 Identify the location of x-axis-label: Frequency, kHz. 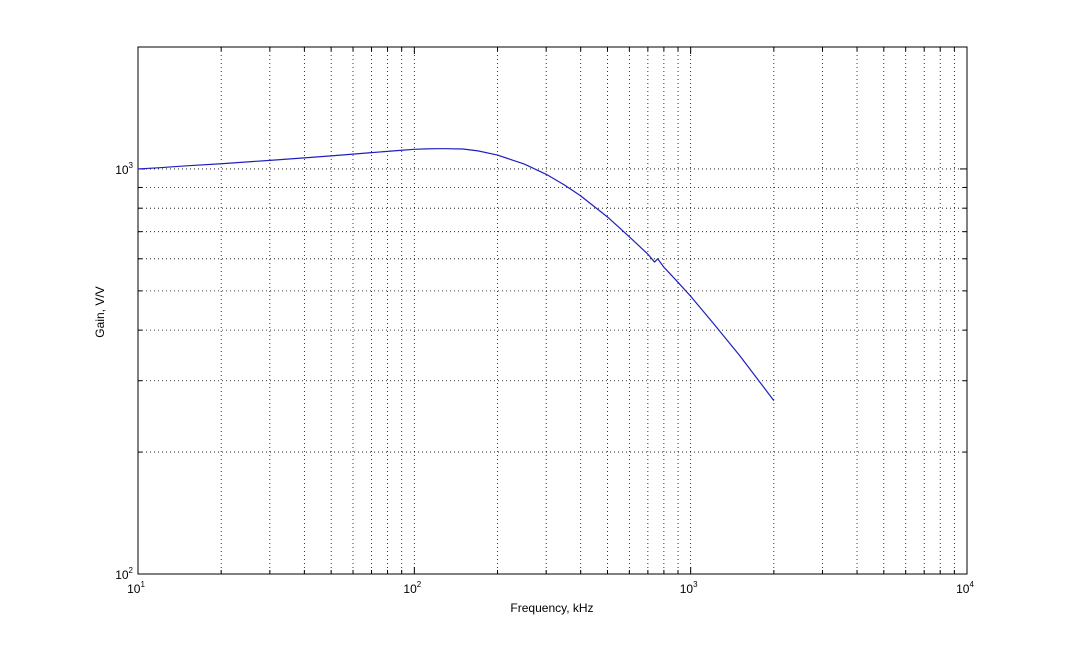
(551, 608).